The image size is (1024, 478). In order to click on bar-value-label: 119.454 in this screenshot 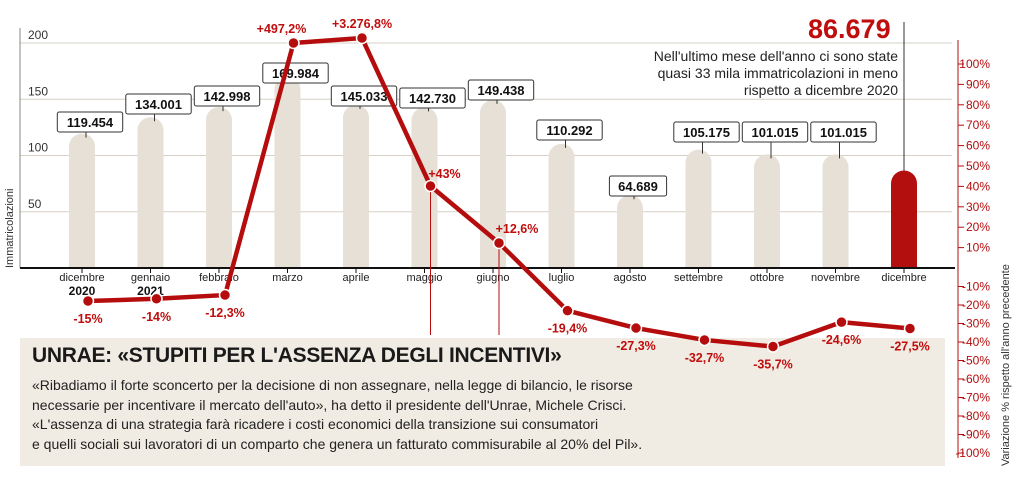, I will do `click(90, 122)`.